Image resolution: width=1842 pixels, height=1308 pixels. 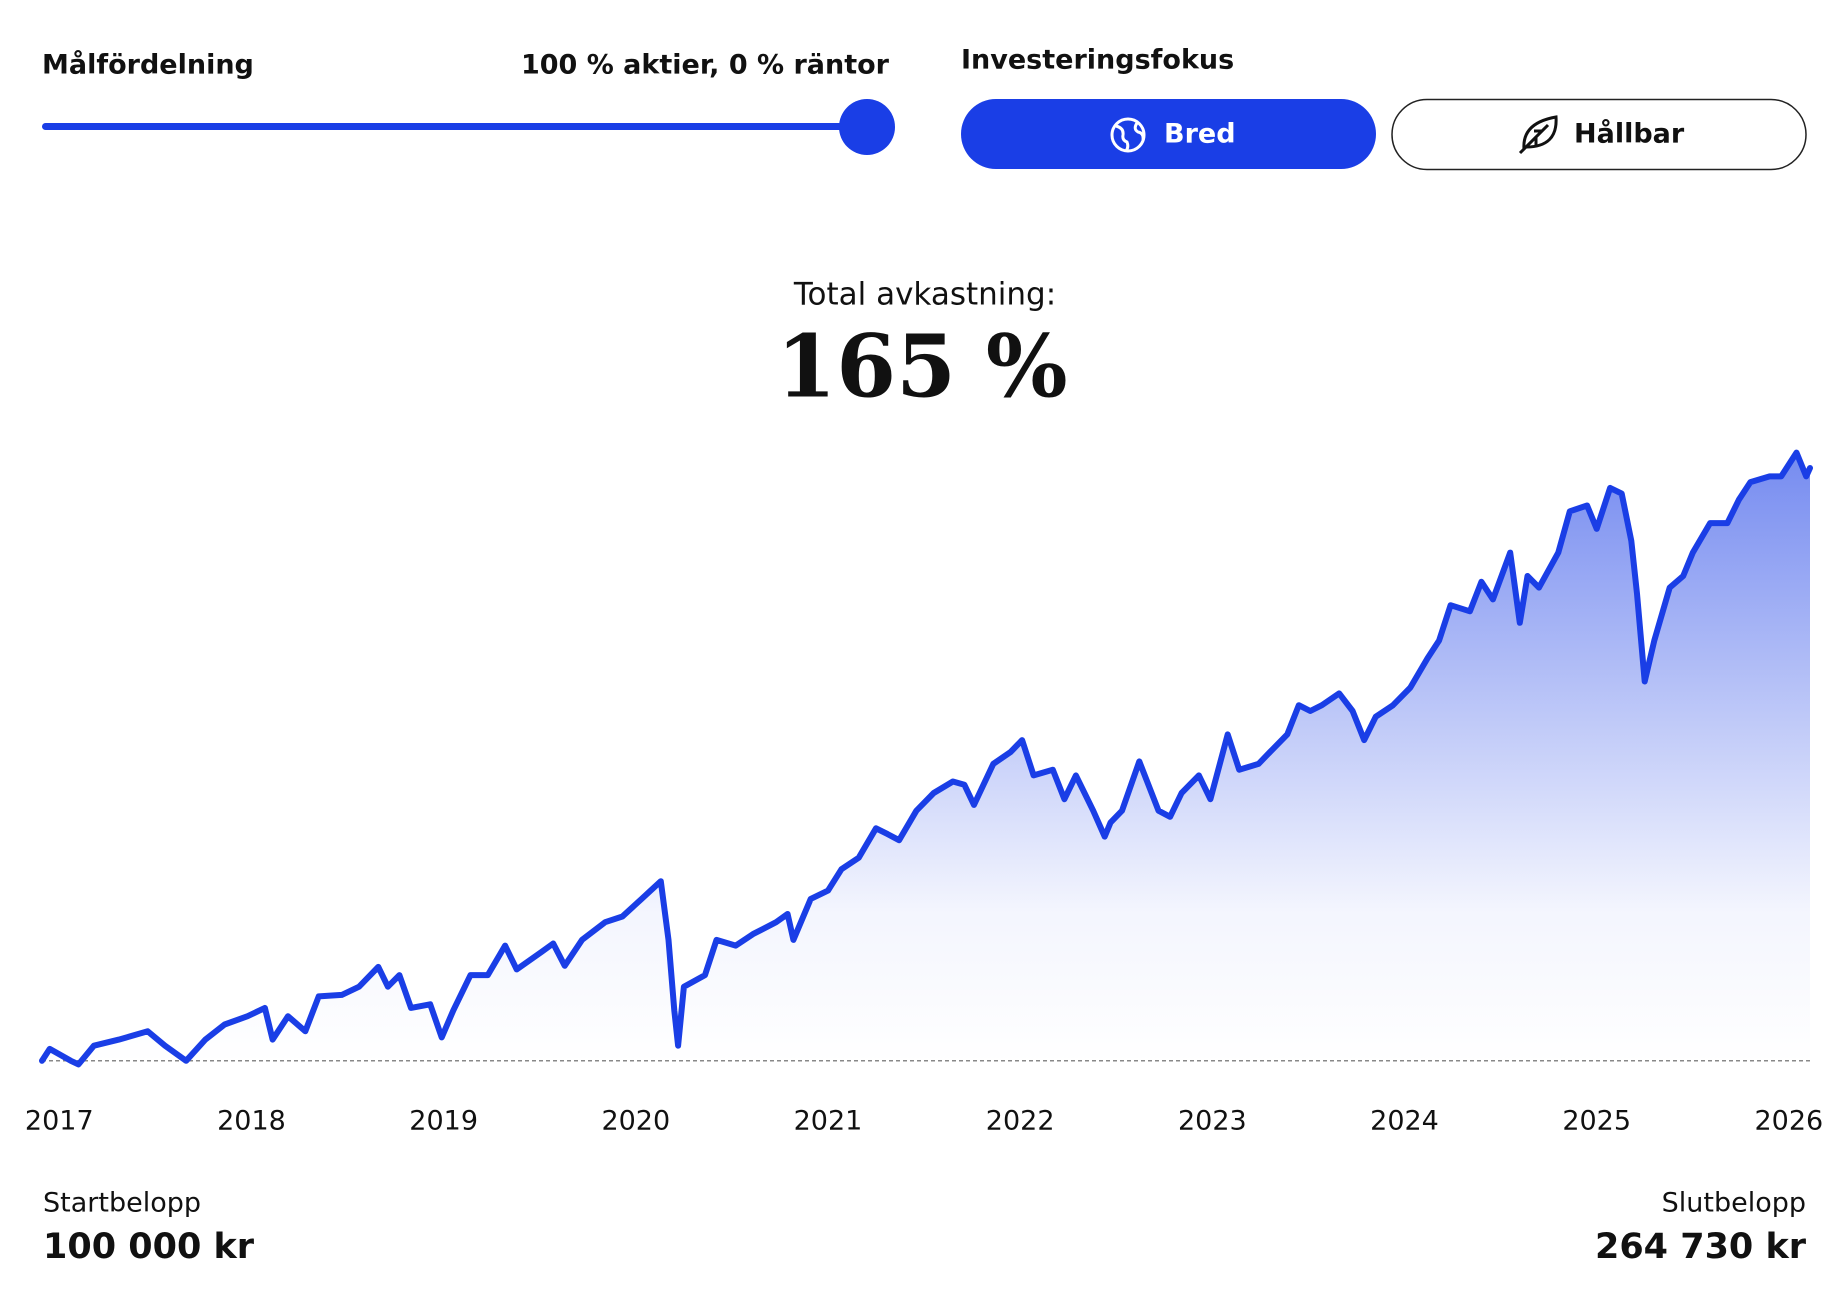 What do you see at coordinates (148, 65) in the screenshot?
I see `allocation-label: Målfördelning` at bounding box center [148, 65].